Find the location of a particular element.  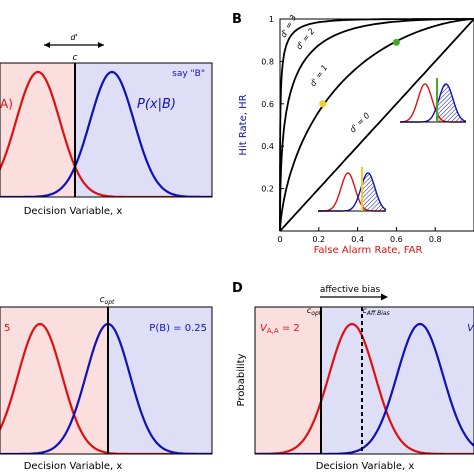

panel-d-bias-label: affective bias is located at coordinates (350, 290).